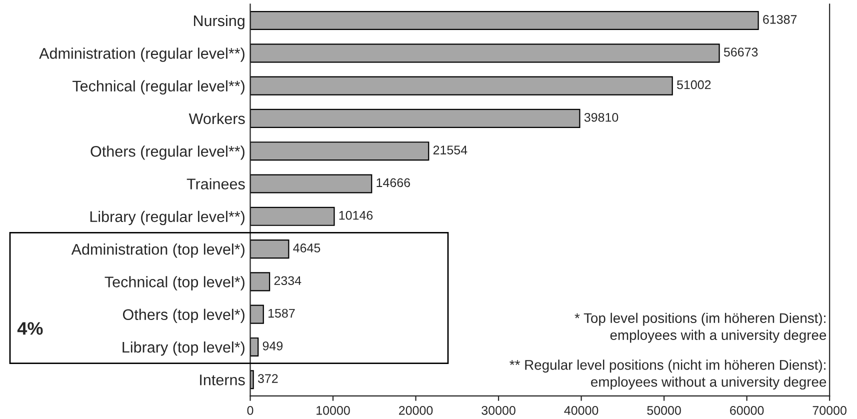  Describe the element at coordinates (393, 183) in the screenshot. I see `data-label: 14666` at that location.